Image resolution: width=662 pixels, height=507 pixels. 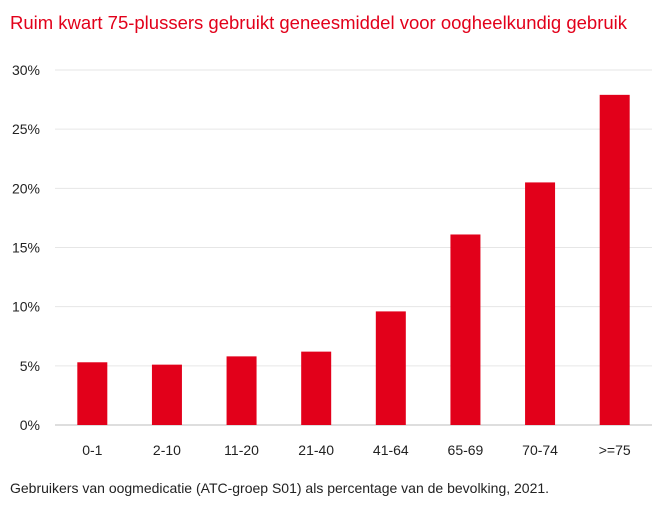 What do you see at coordinates (391, 450) in the screenshot?
I see `x-tick-label: 41-64` at bounding box center [391, 450].